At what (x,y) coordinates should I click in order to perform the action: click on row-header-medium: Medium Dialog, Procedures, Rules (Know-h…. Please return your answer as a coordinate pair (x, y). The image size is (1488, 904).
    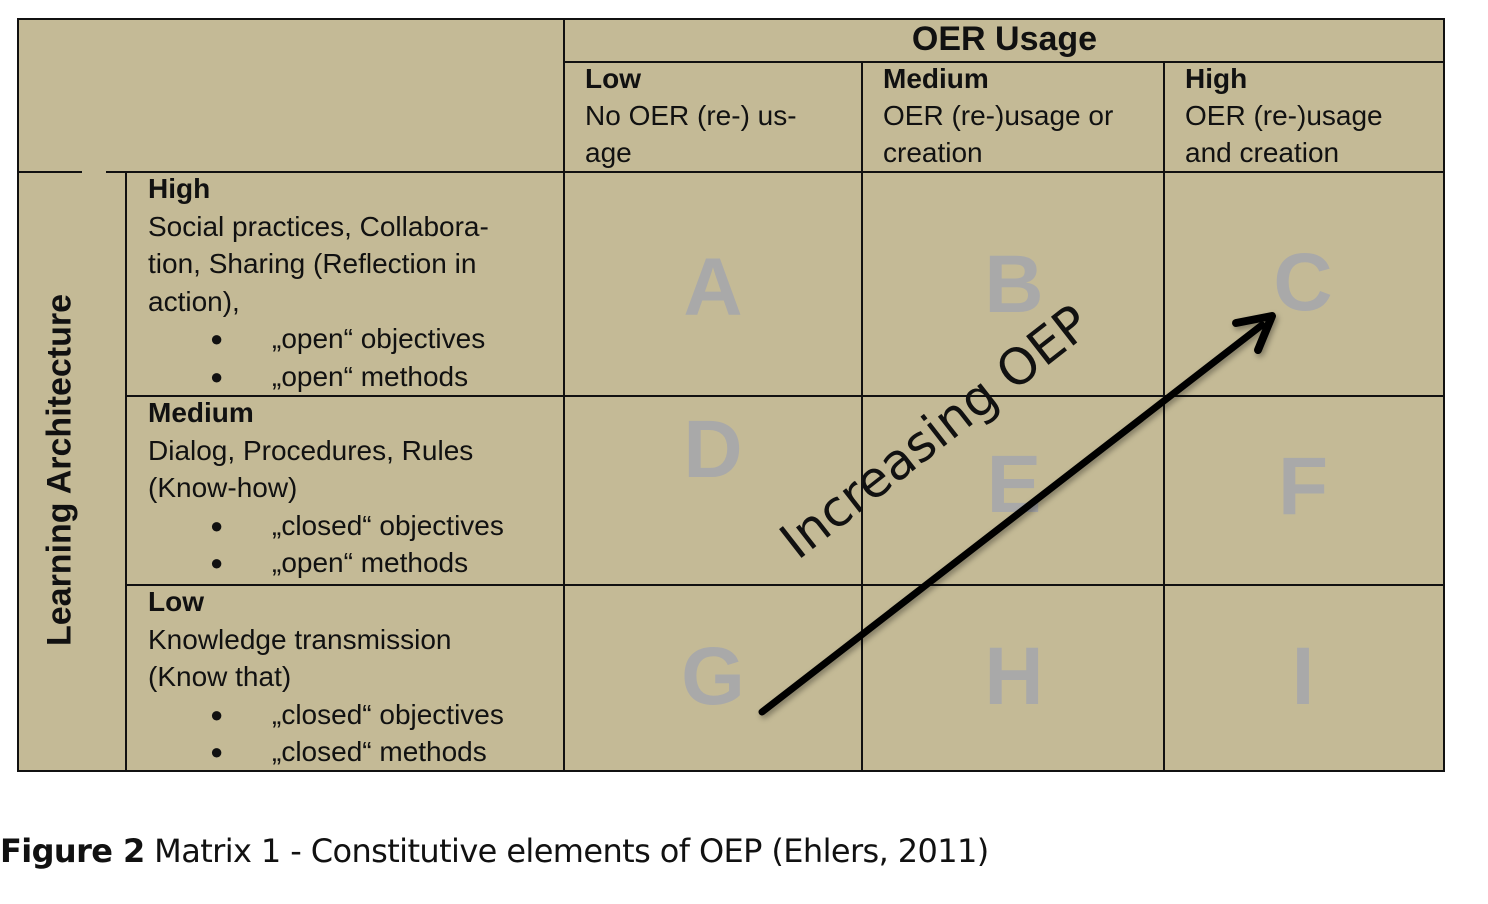
    Looking at the image, I should click on (326, 488).